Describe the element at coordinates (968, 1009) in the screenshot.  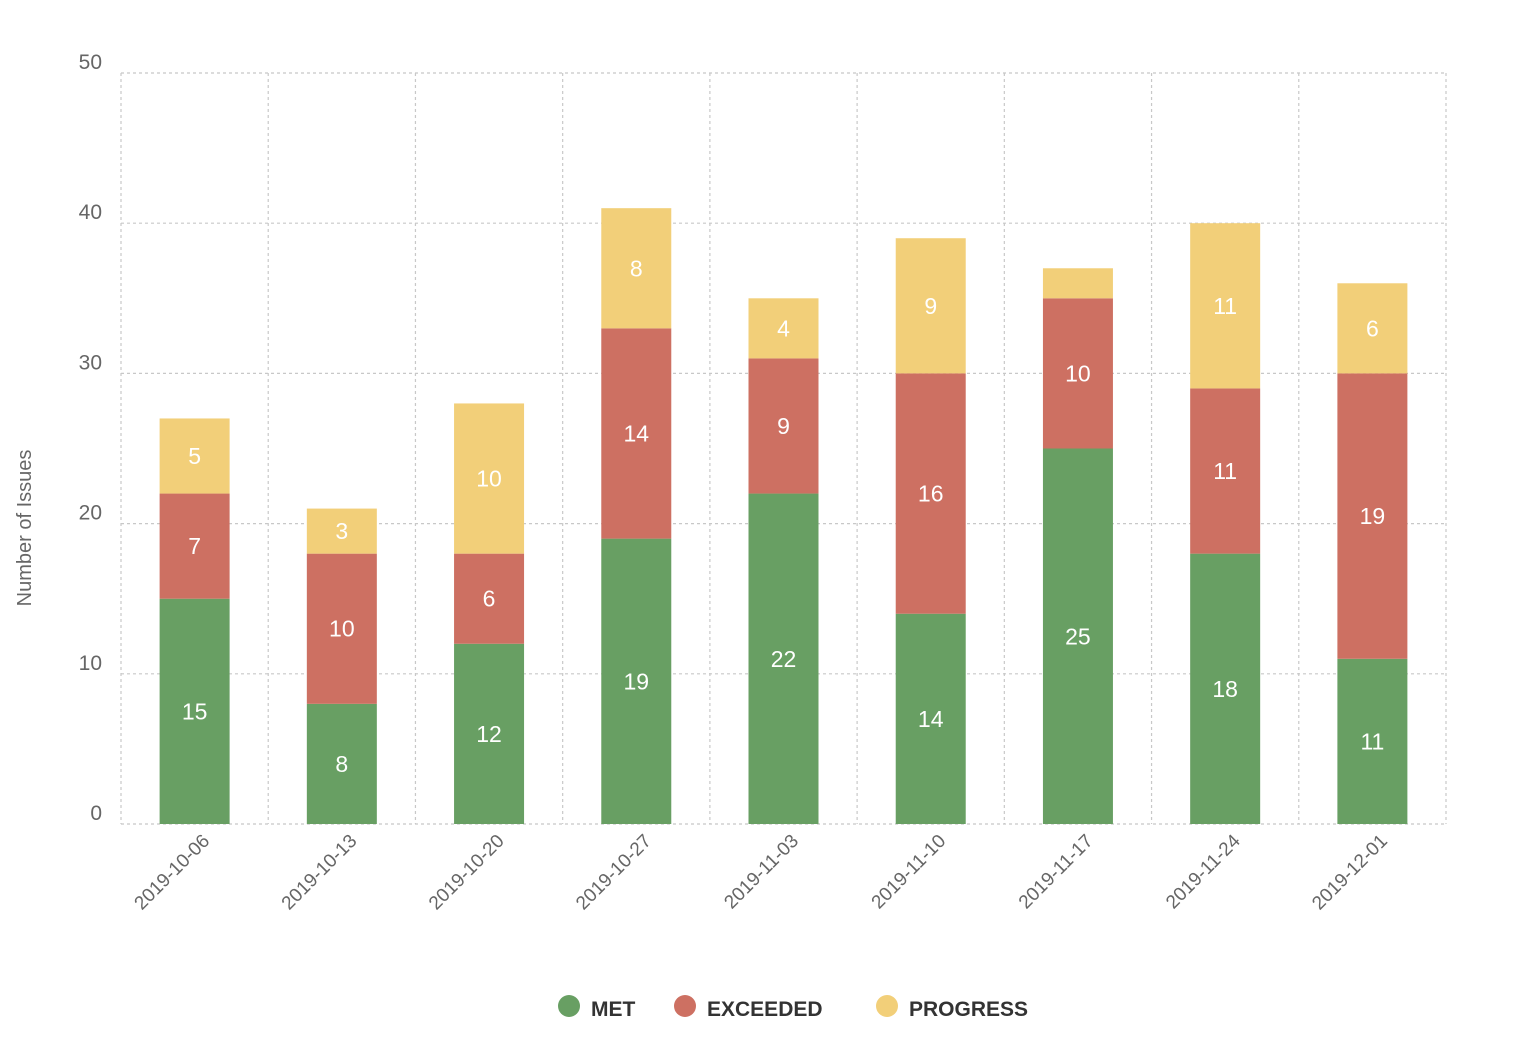
I see `legend-label: PROGRESS` at that location.